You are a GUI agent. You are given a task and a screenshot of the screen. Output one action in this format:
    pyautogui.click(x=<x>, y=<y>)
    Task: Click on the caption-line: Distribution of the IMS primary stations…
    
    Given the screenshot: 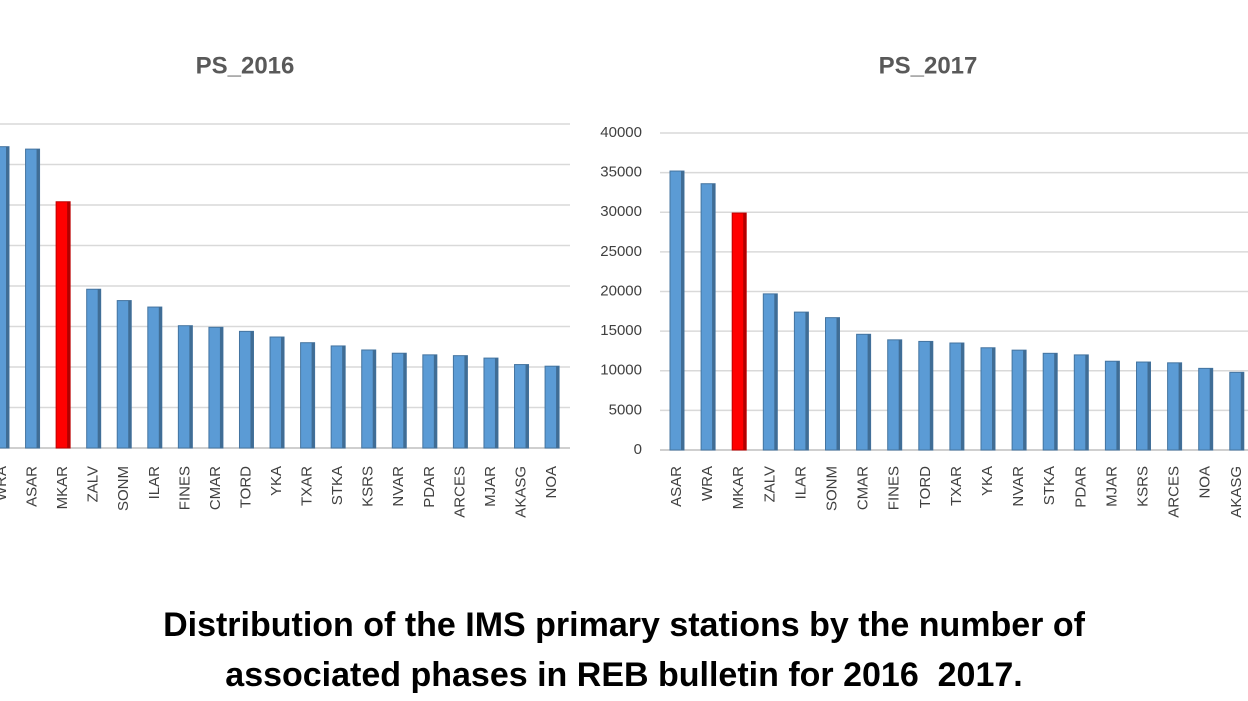 What is the action you would take?
    pyautogui.click(x=624, y=625)
    